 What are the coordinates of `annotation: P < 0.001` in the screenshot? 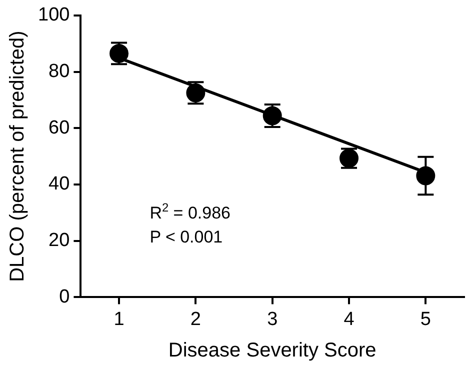 It's located at (186, 236).